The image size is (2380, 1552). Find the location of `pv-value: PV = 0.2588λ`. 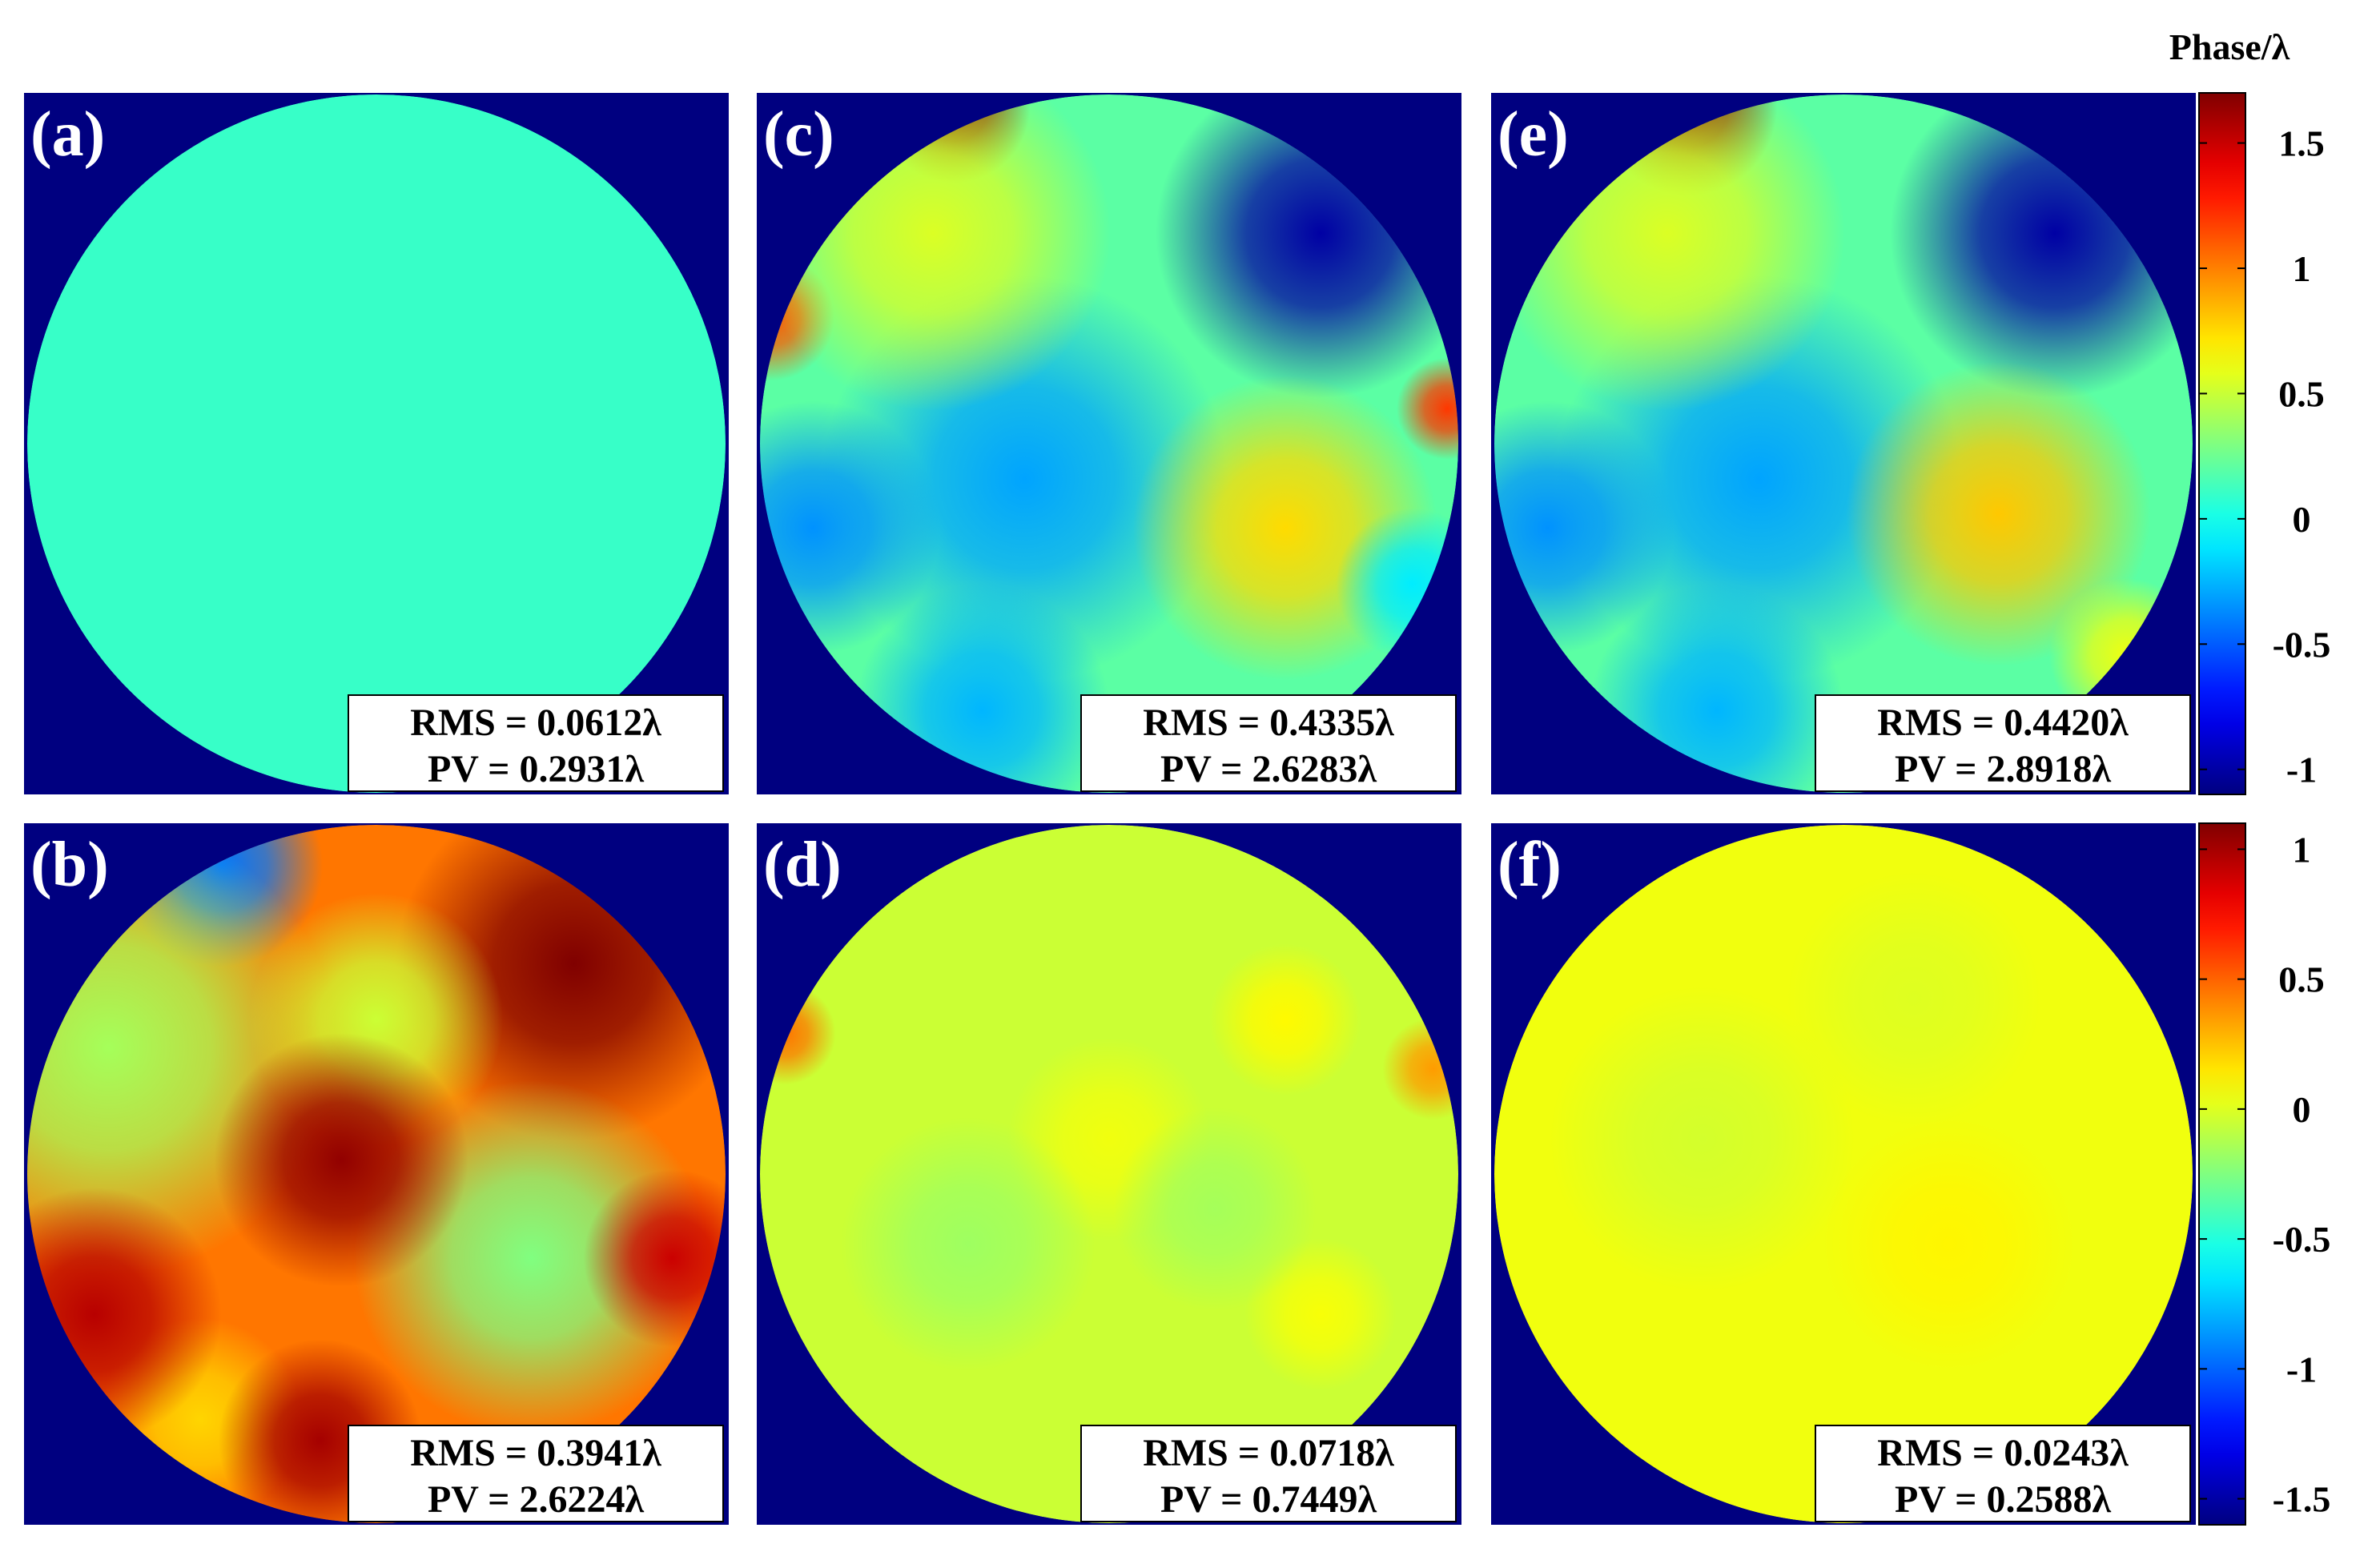

pv-value: PV = 0.2588λ is located at coordinates (2003, 1499).